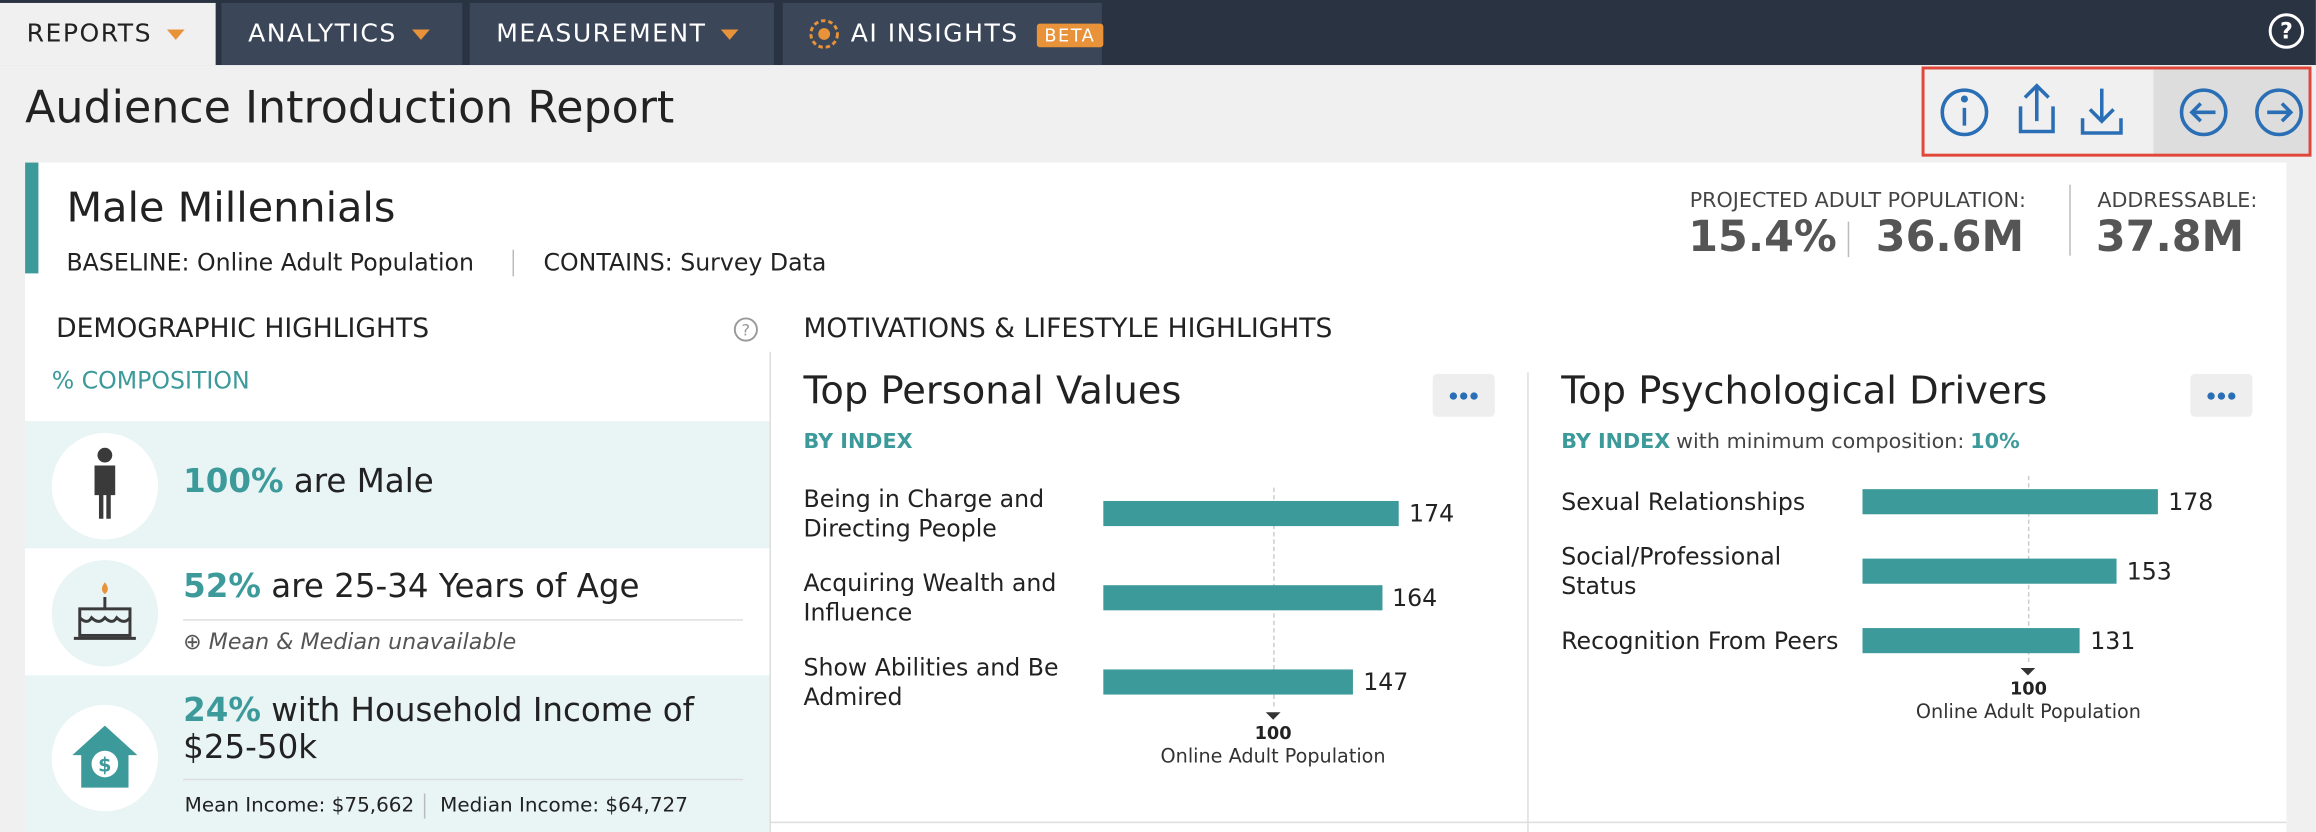  Describe the element at coordinates (150, 380) in the screenshot. I see `section-subtitle: % COMPOSITION` at that location.